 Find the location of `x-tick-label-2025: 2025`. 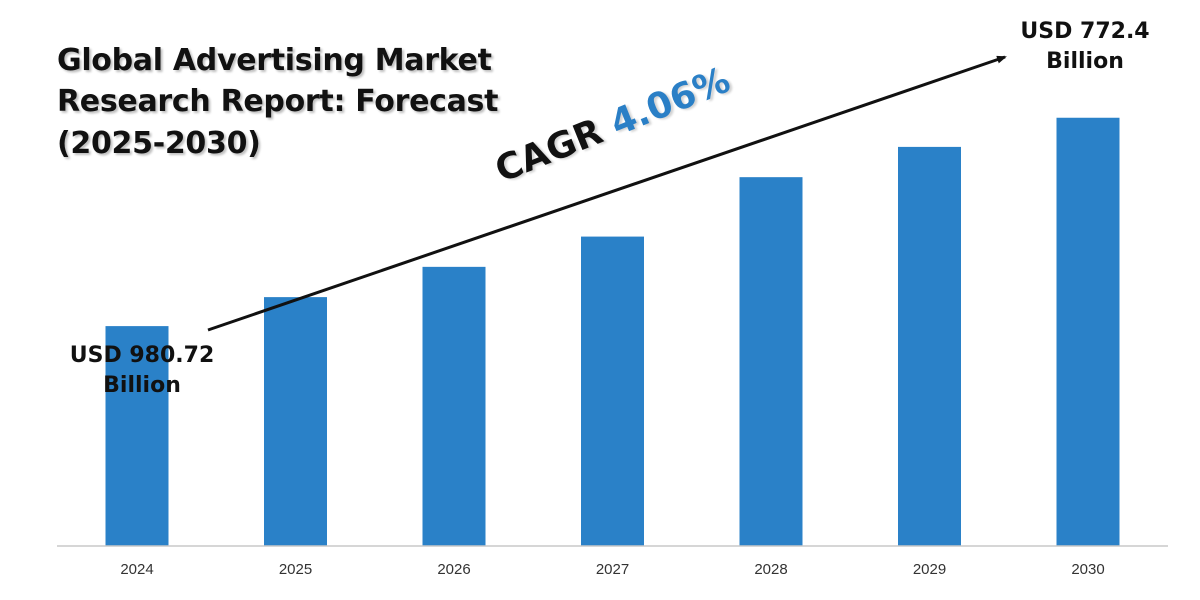

x-tick-label-2025: 2025 is located at coordinates (295, 569).